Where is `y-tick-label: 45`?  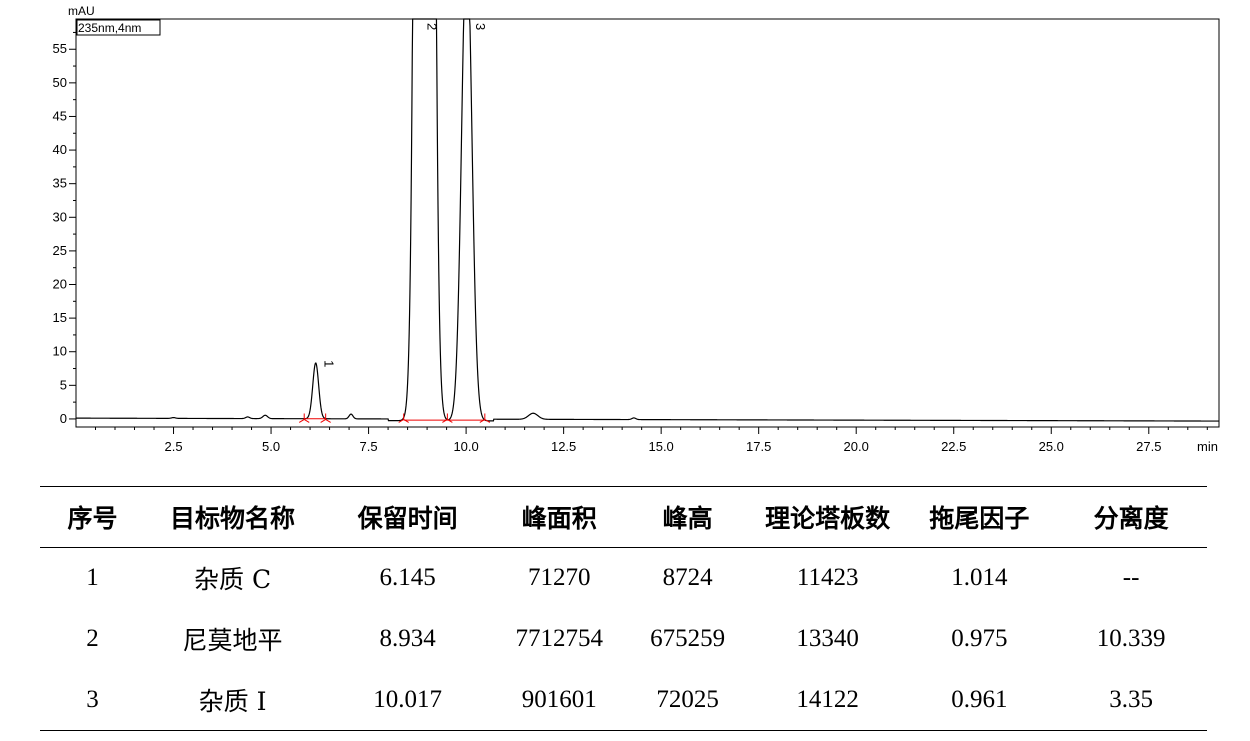
y-tick-label: 45 is located at coordinates (60, 115).